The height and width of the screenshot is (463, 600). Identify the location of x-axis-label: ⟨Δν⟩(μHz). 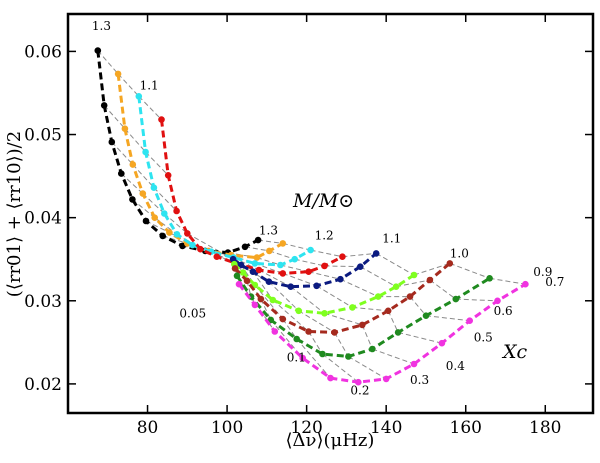
(330, 440).